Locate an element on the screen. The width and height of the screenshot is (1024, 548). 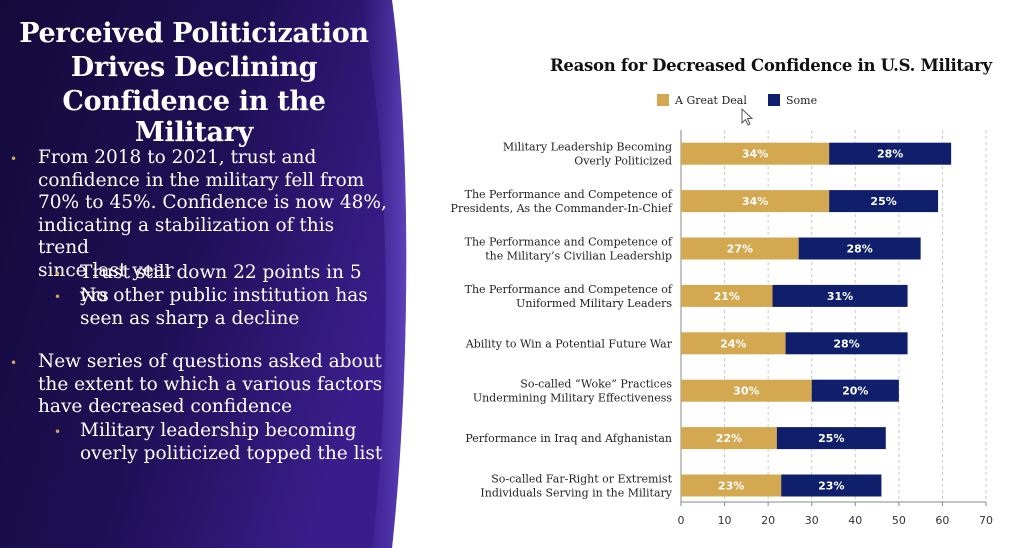
slide-title-line: Perceived Politicization is located at coordinates (194, 33).